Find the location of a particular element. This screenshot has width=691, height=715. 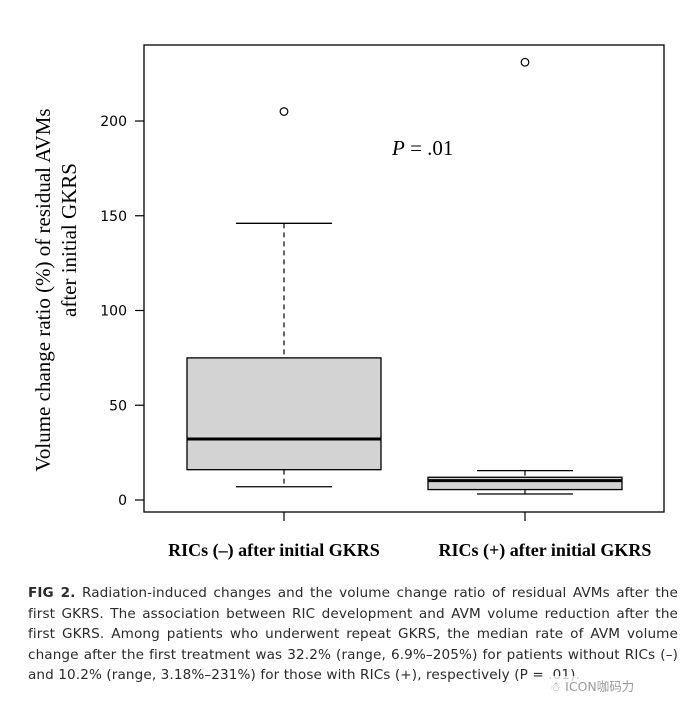

watermark: ☃ ICON咖码力 is located at coordinates (592, 685).